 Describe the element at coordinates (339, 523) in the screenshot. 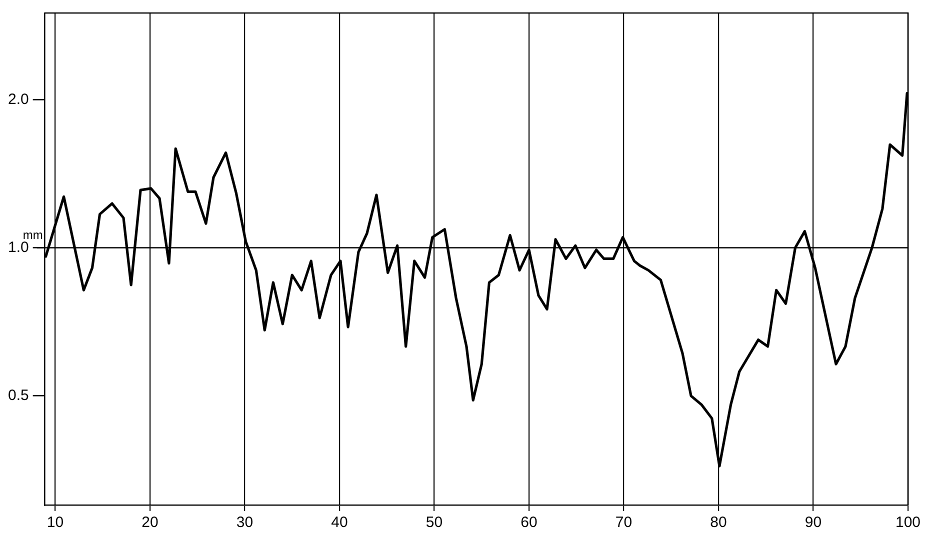

I see `x-tick-label: 40` at that location.